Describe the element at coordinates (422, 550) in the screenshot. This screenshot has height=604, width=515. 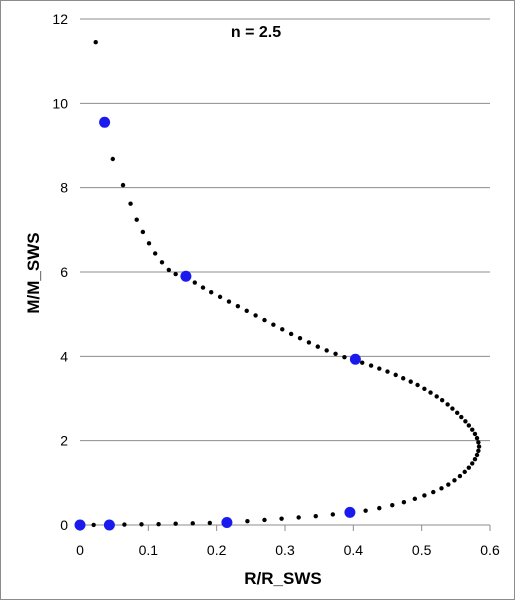
I see `x-tick-label: 0.5` at that location.